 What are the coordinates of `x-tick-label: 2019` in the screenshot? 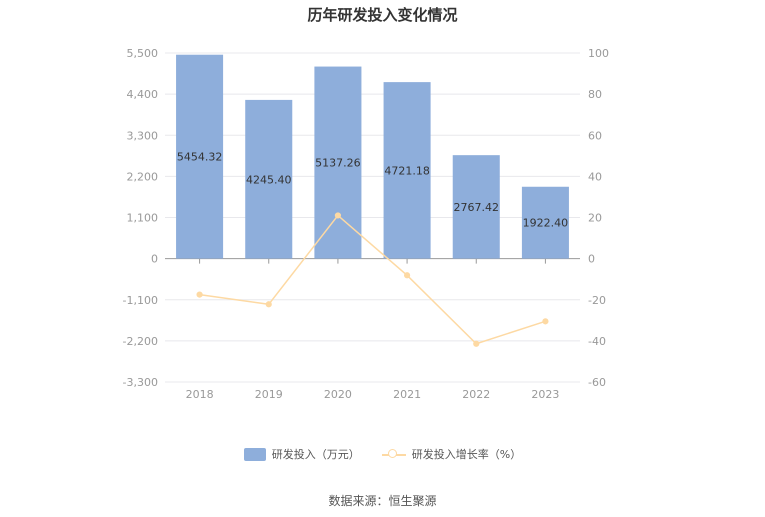 It's located at (269, 394).